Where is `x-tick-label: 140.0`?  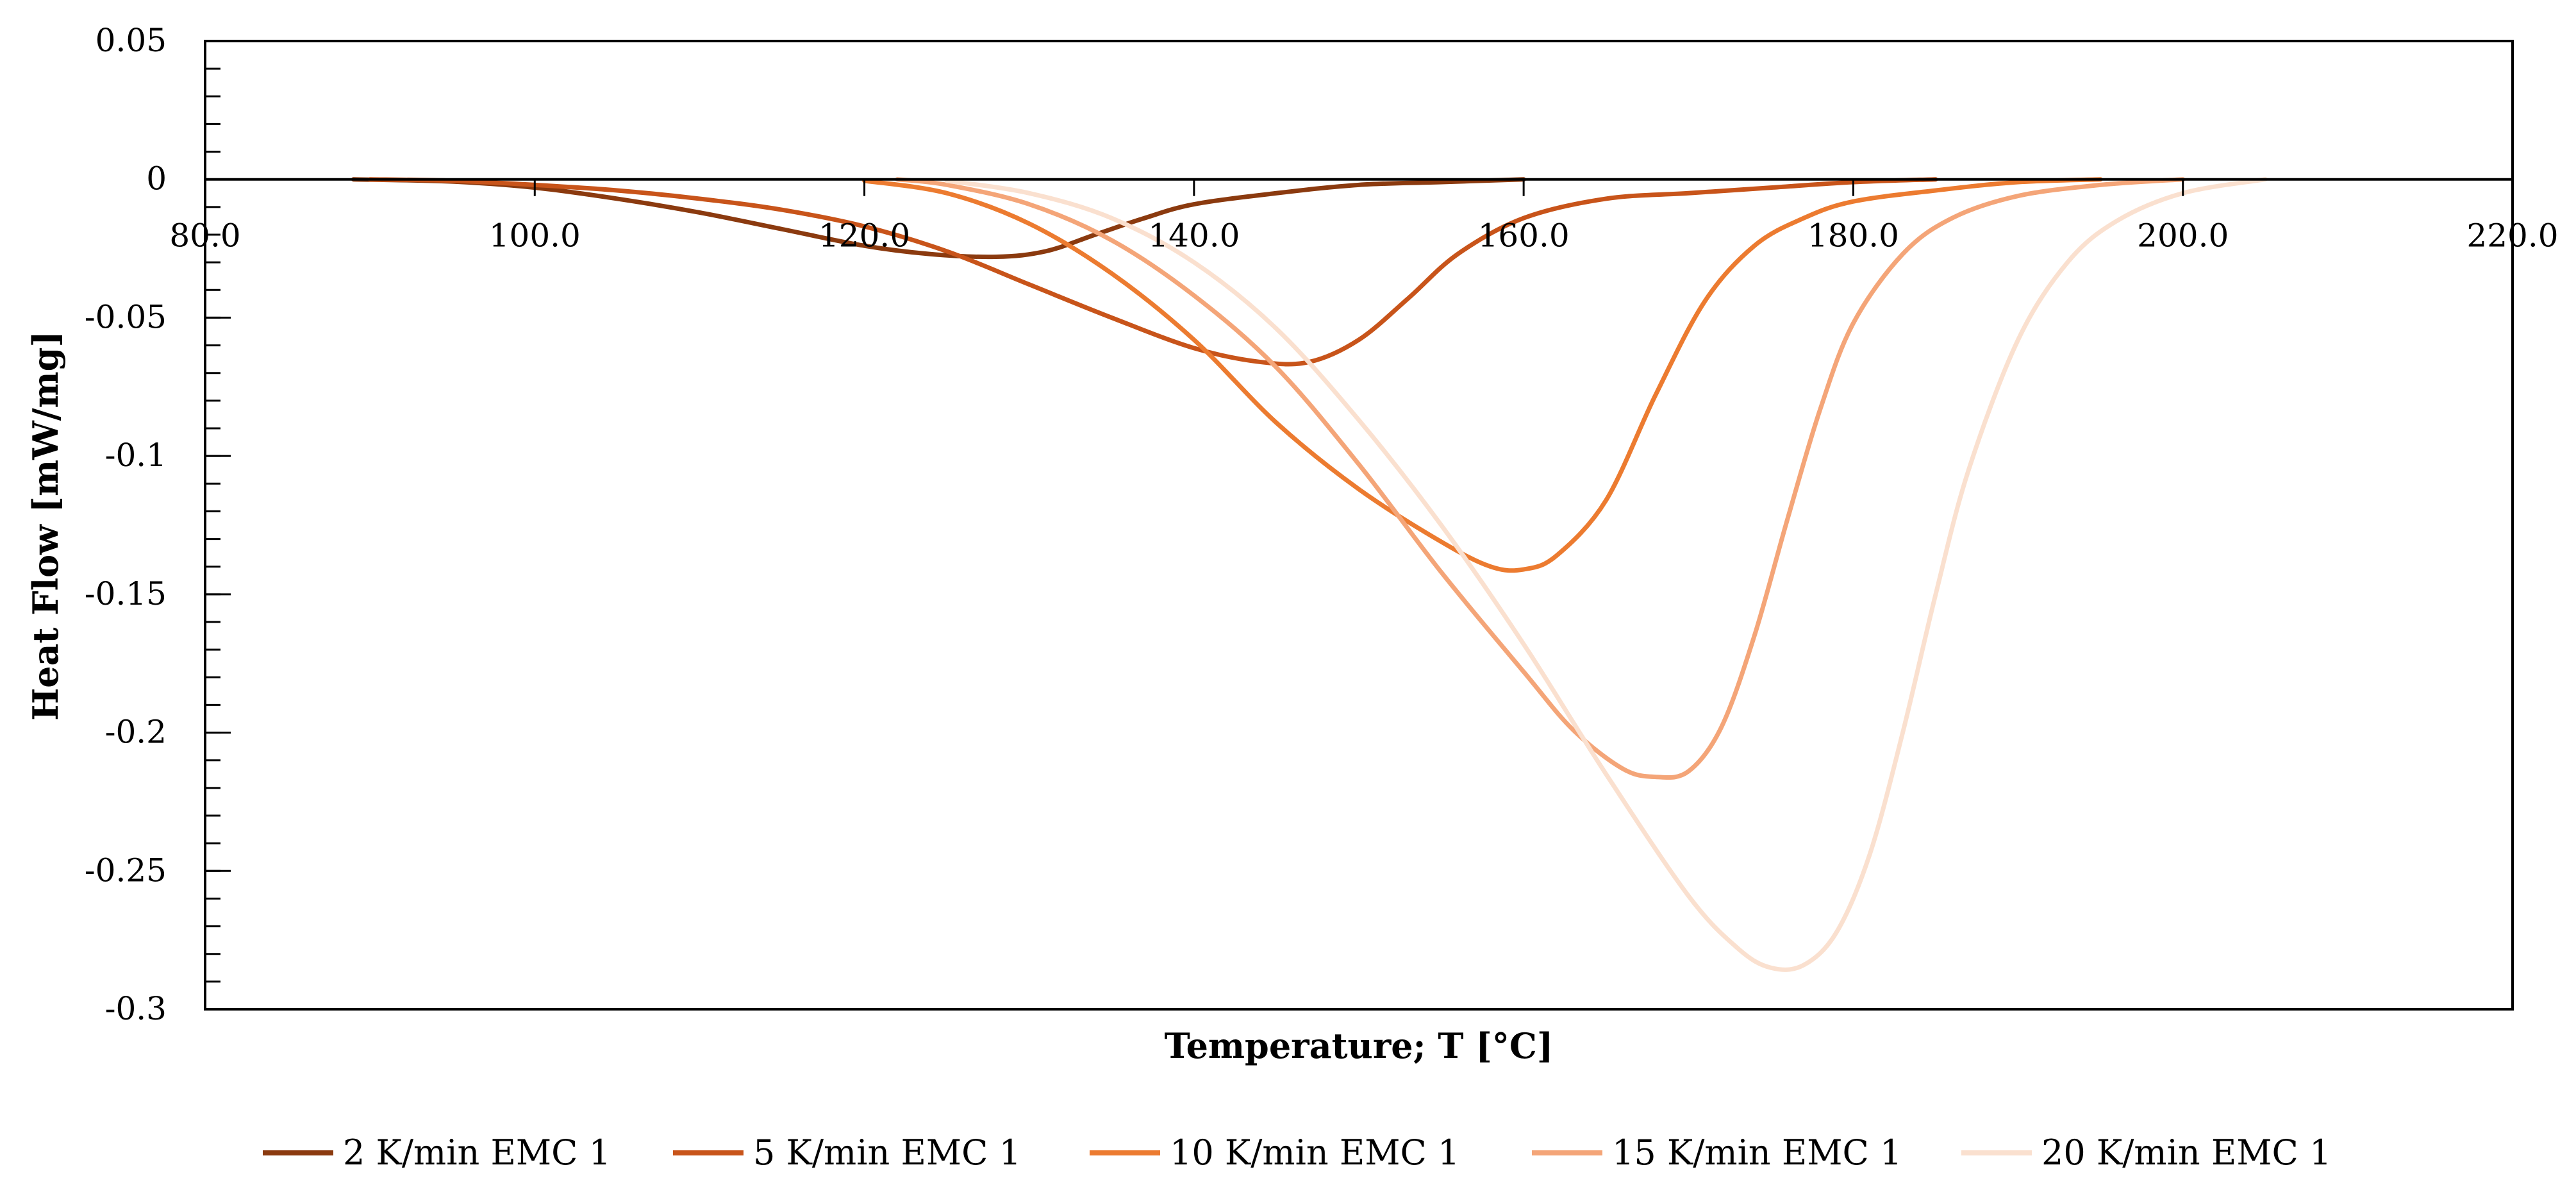
x-tick-label: 140.0 is located at coordinates (1194, 236).